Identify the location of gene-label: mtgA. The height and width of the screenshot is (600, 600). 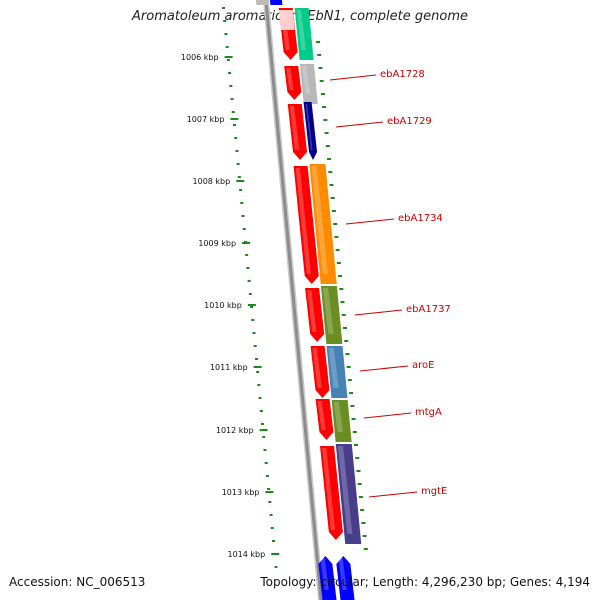
(428, 412).